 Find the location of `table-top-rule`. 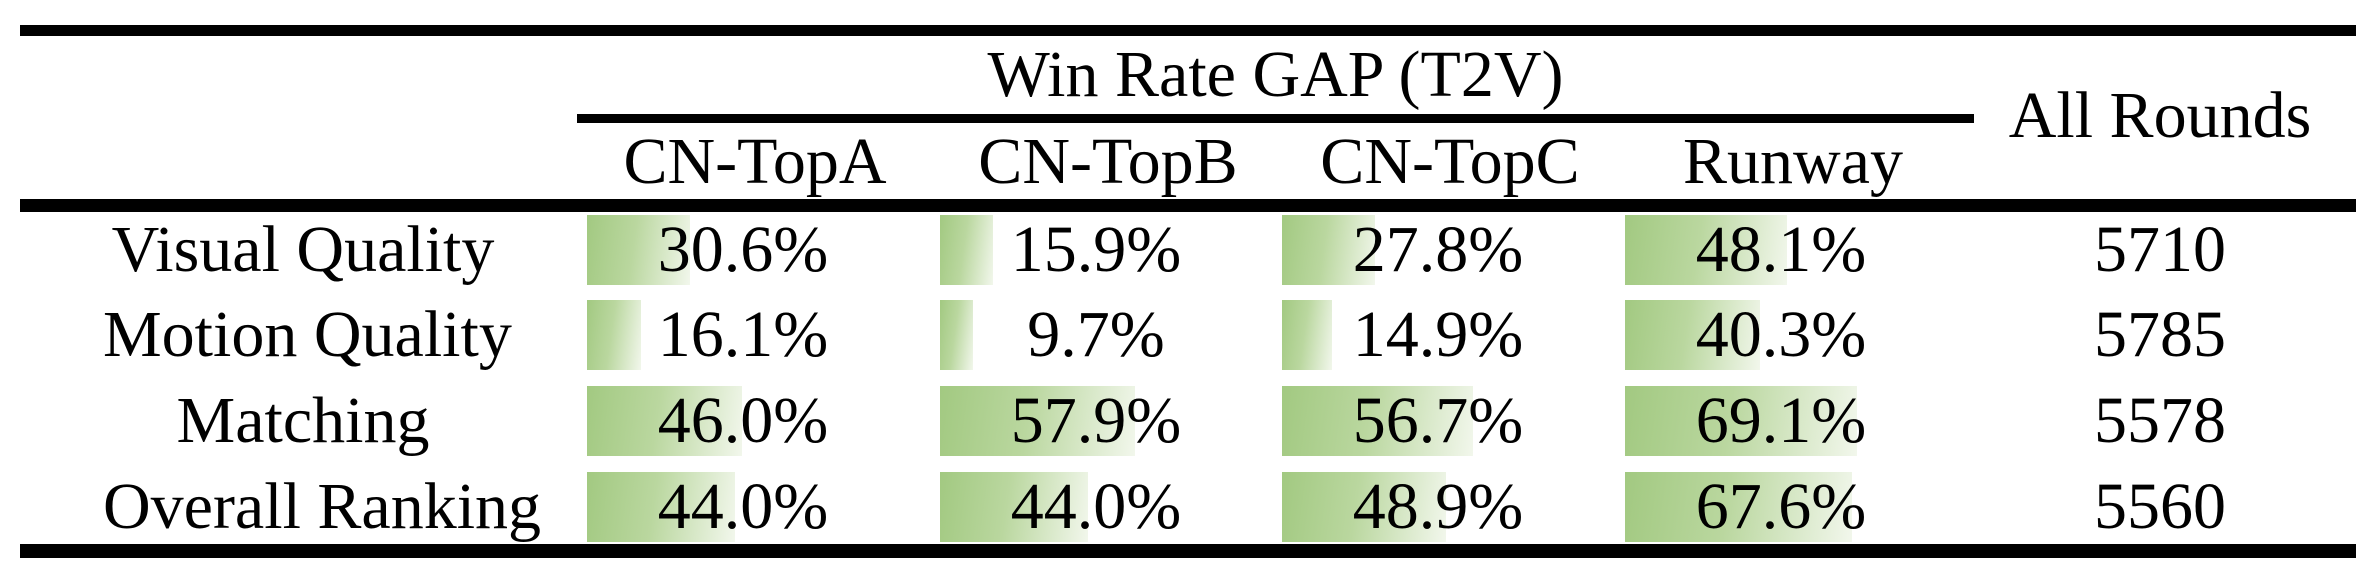

table-top-rule is located at coordinates (1188, 30).